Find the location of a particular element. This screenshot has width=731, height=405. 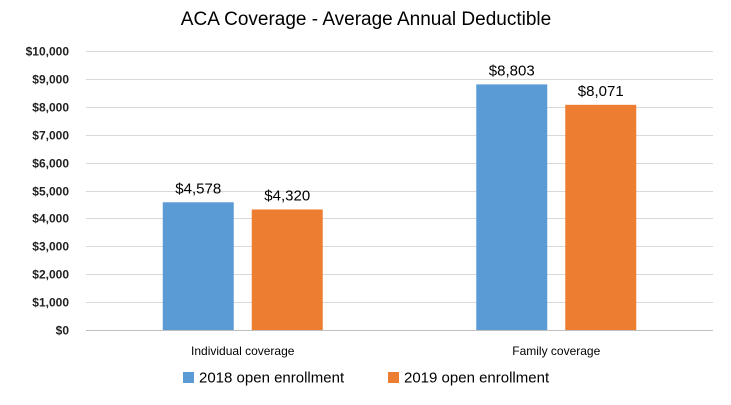

legend-item: 2019 open enrollment is located at coordinates (469, 378).